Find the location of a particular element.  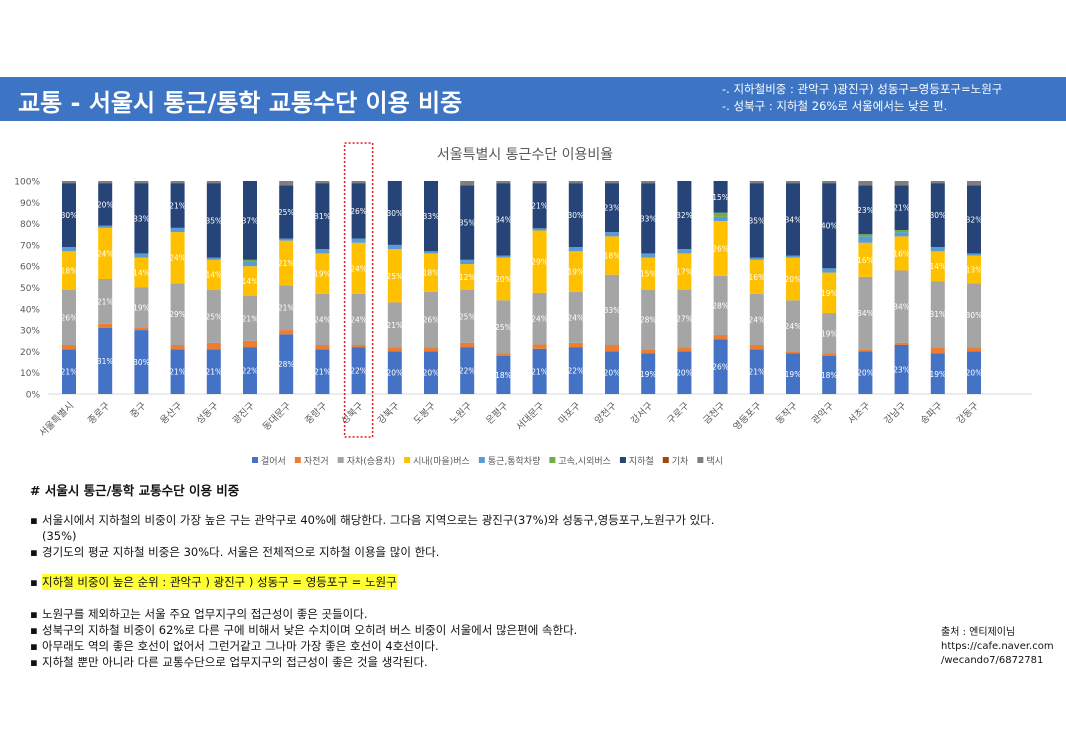

x-tick-label: 송파구 is located at coordinates (932, 413).